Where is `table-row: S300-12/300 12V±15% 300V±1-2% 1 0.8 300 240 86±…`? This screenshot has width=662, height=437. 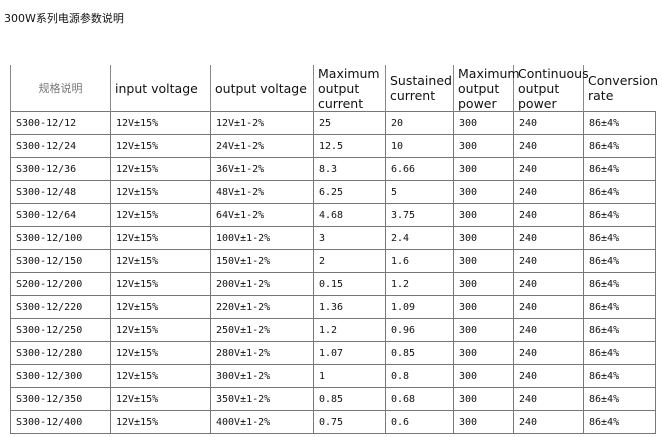 table-row: S300-12/300 12V±15% 300V±1-2% 1 0.8 300 240 86±… is located at coordinates (333, 376).